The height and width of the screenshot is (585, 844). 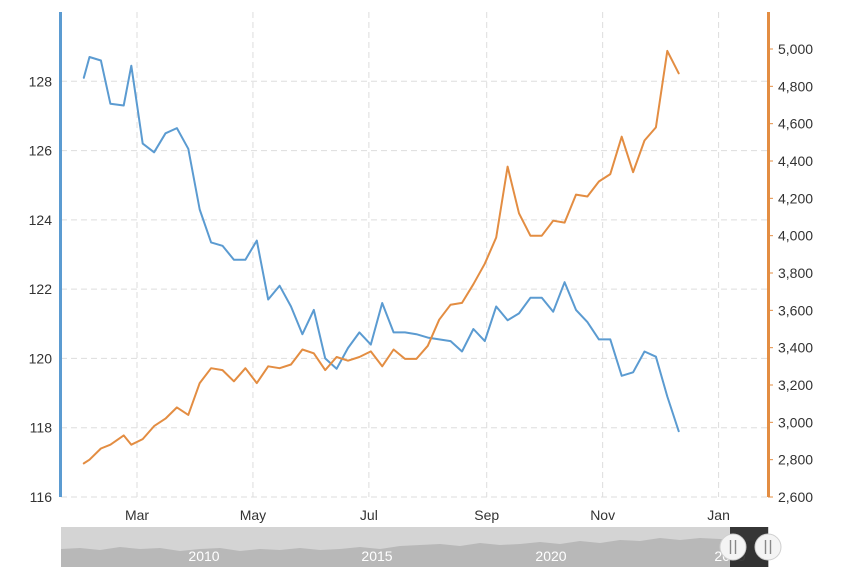 What do you see at coordinates (137, 515) in the screenshot?
I see `x-tick-label: Mar` at bounding box center [137, 515].